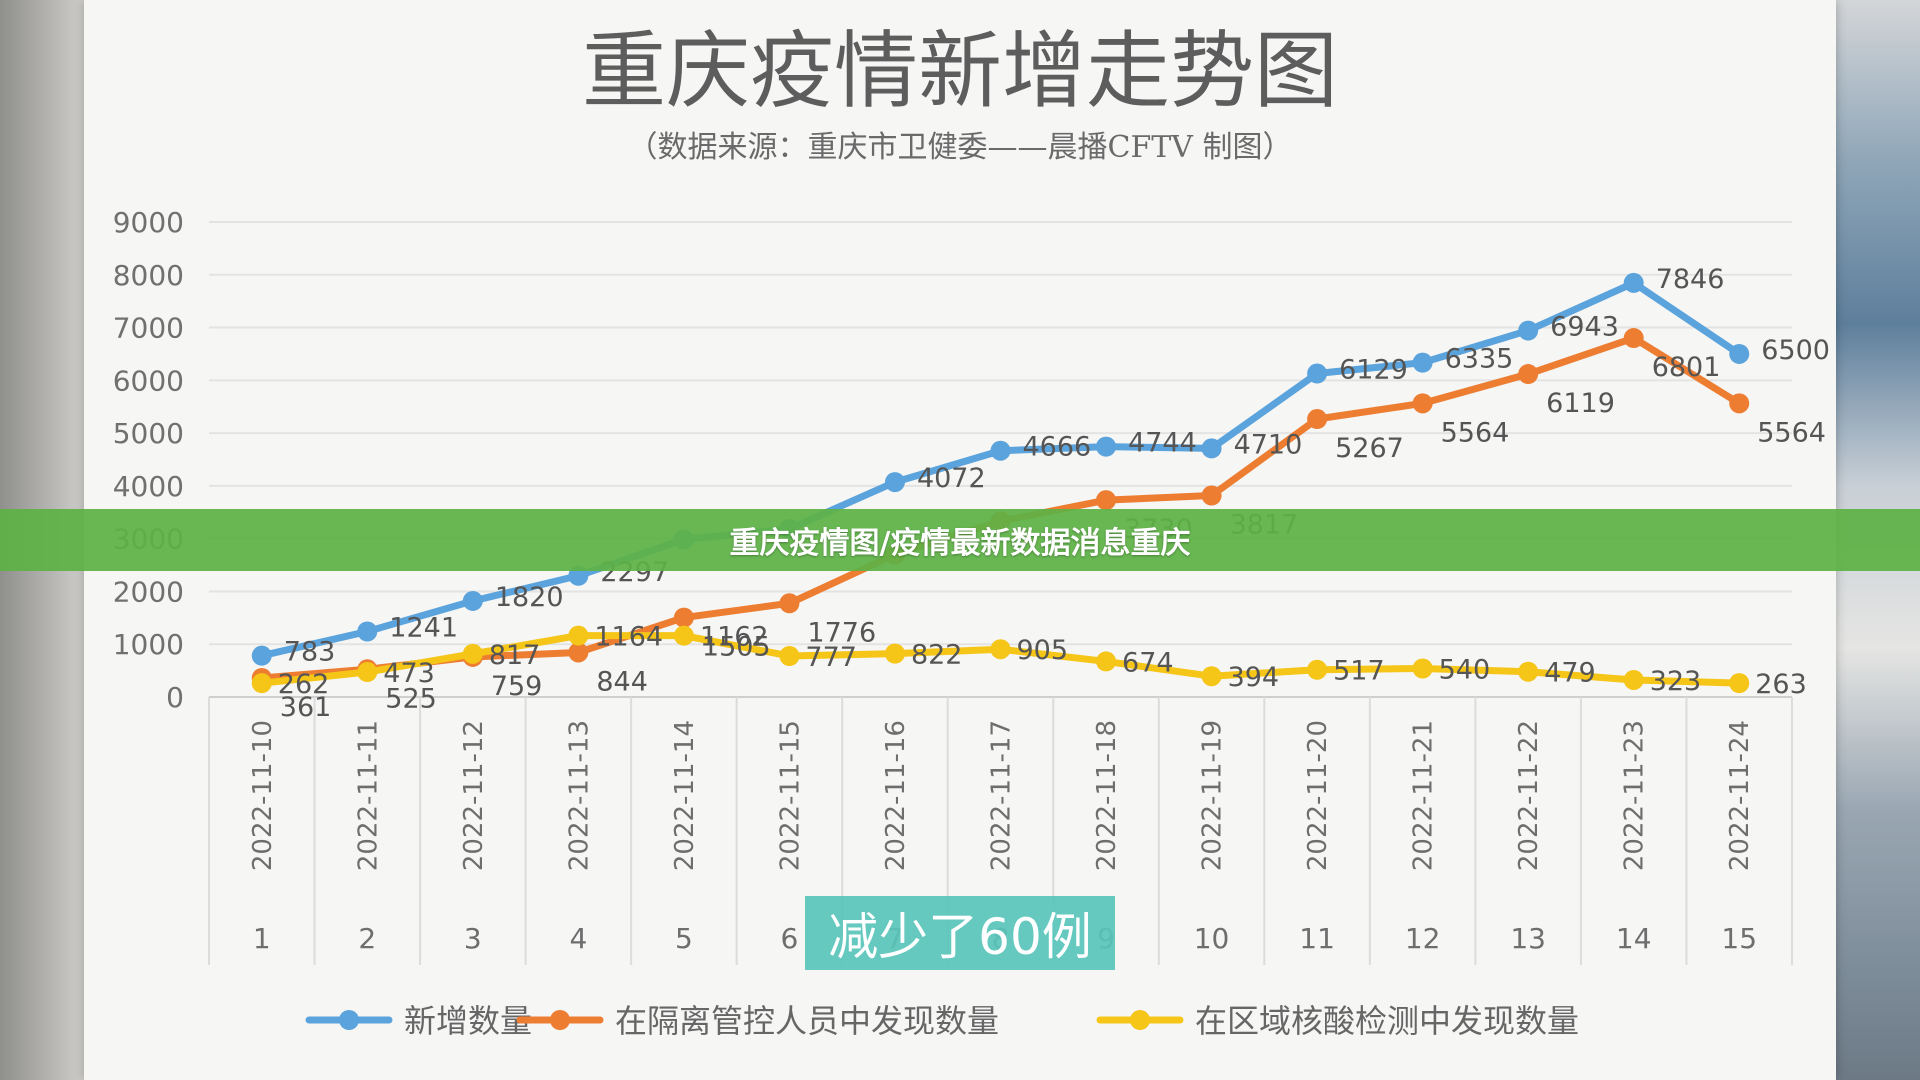 Image resolution: width=1920 pixels, height=1080 pixels. I want to click on x-index-label: 4, so click(578, 938).